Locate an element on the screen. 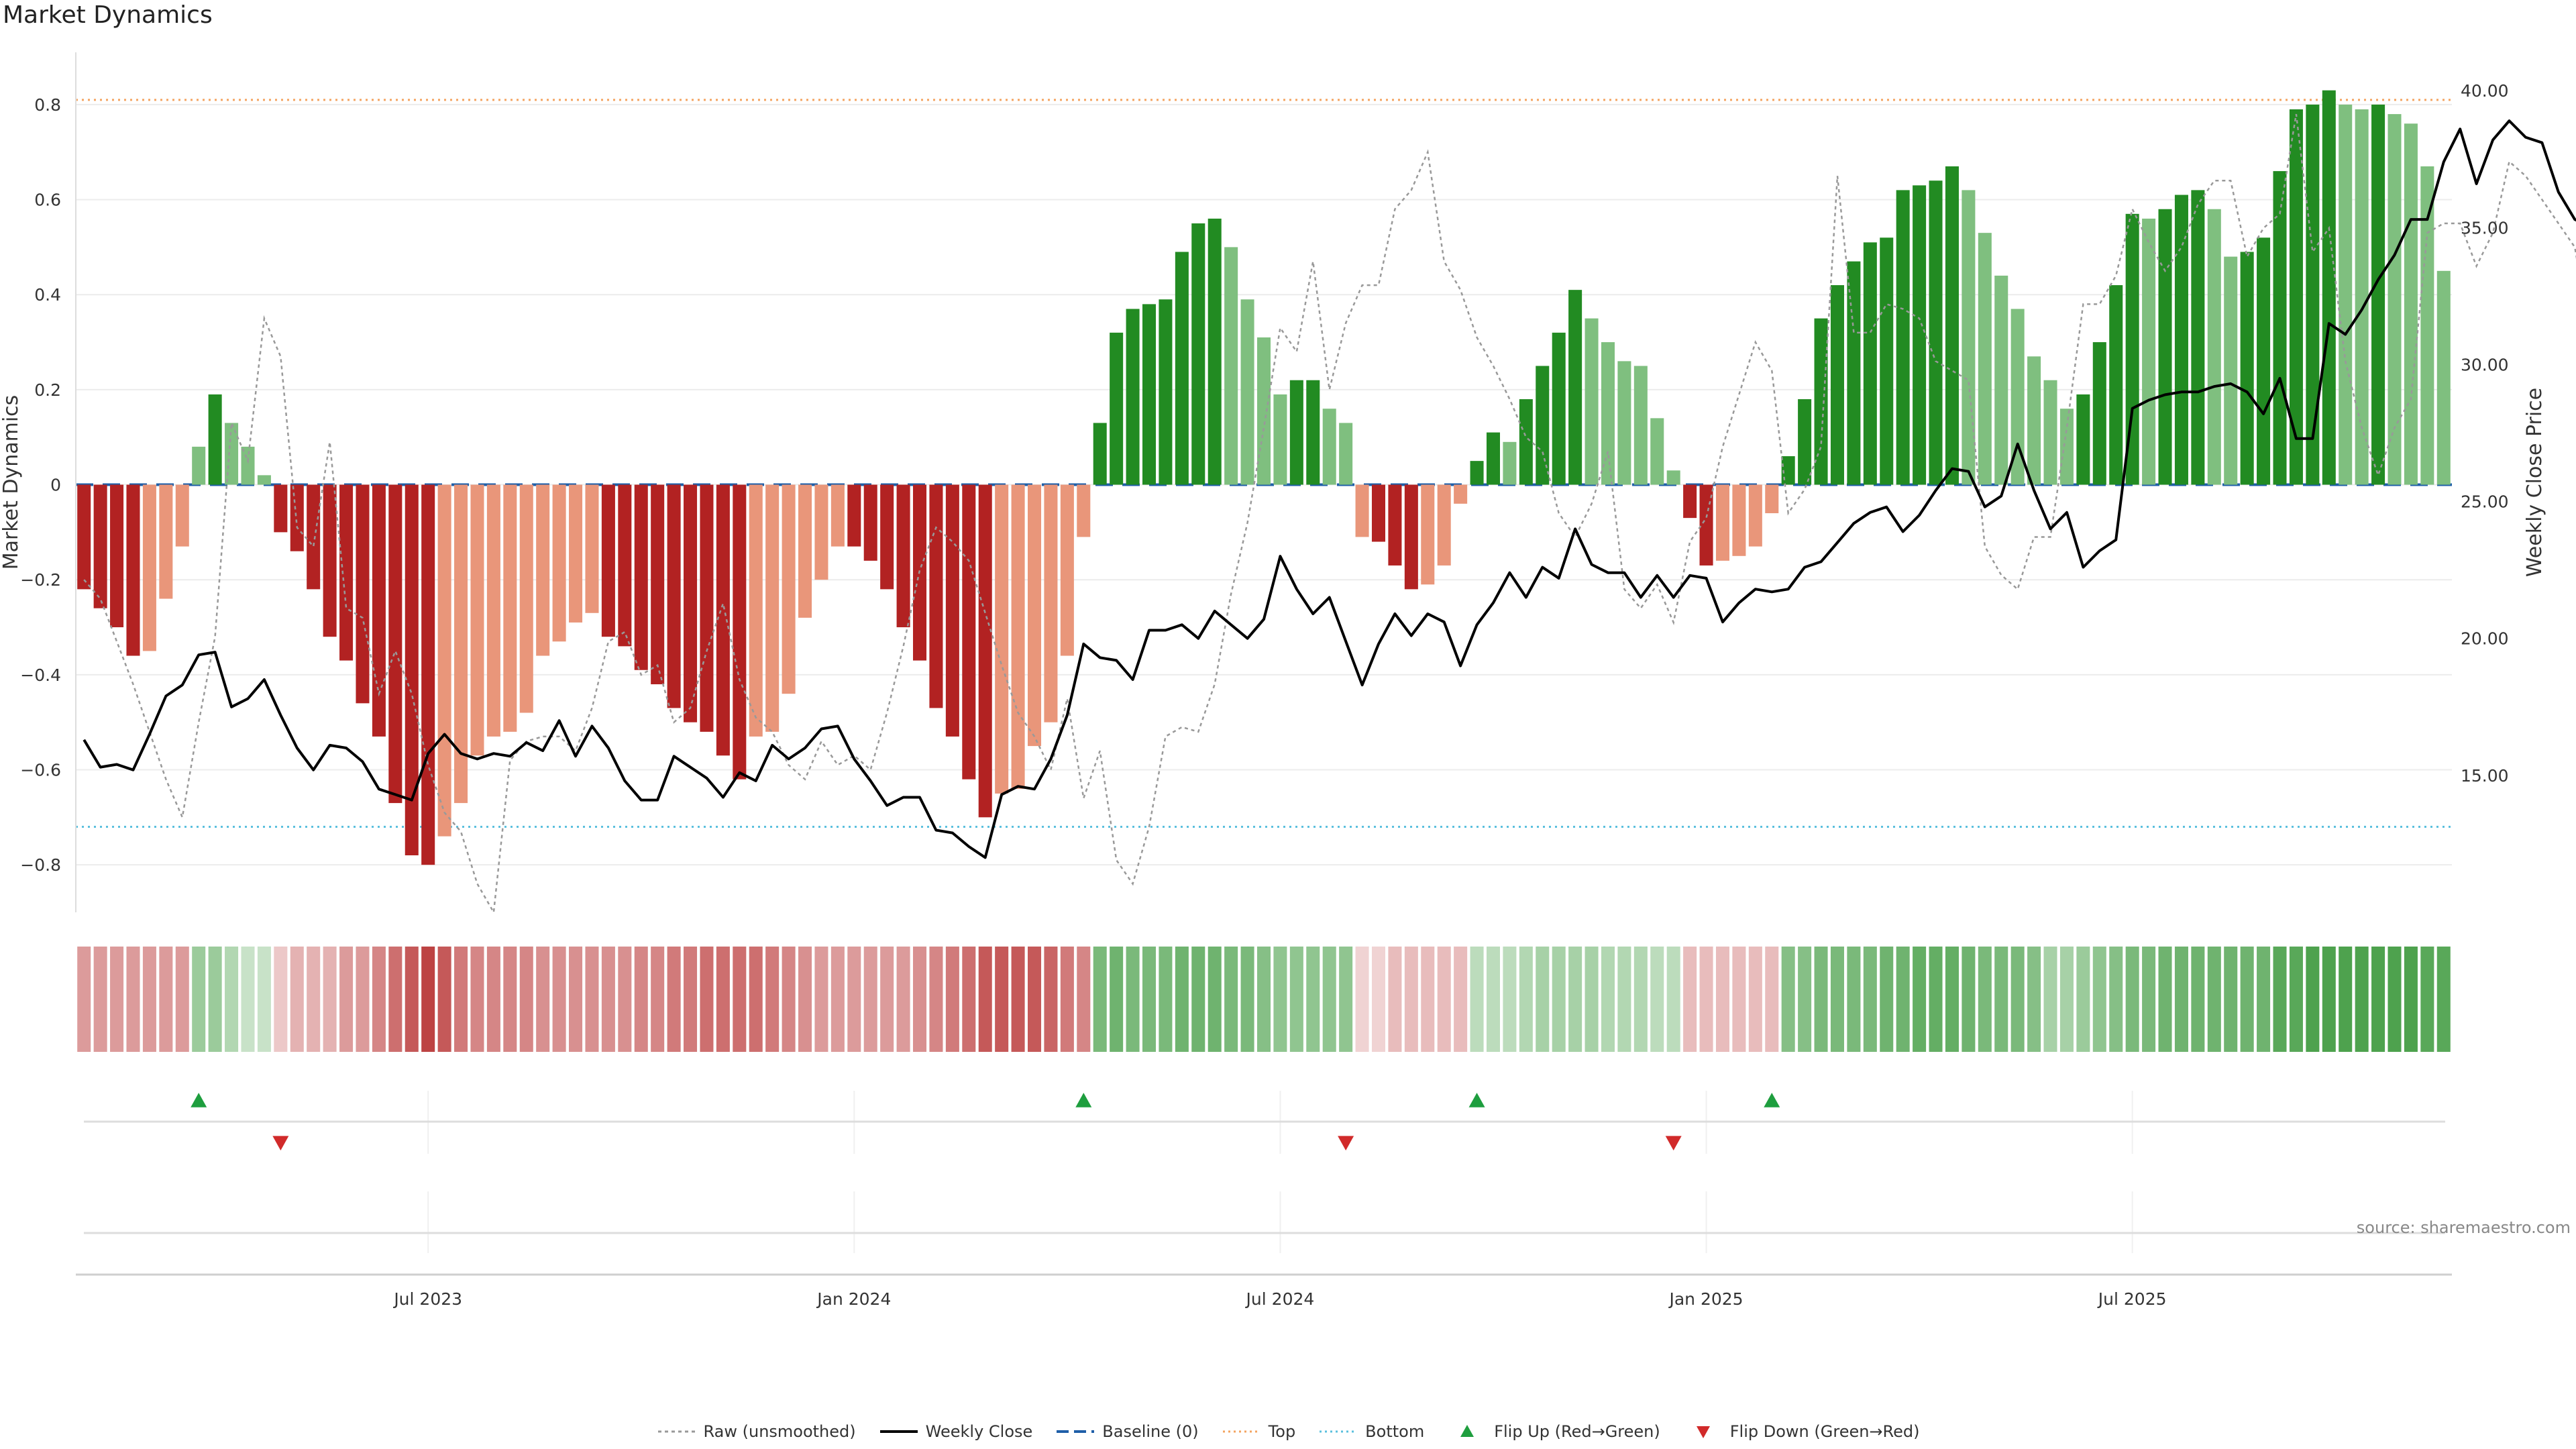 The width and height of the screenshot is (2576, 1449). y-tick-label: 0 is located at coordinates (55, 485).